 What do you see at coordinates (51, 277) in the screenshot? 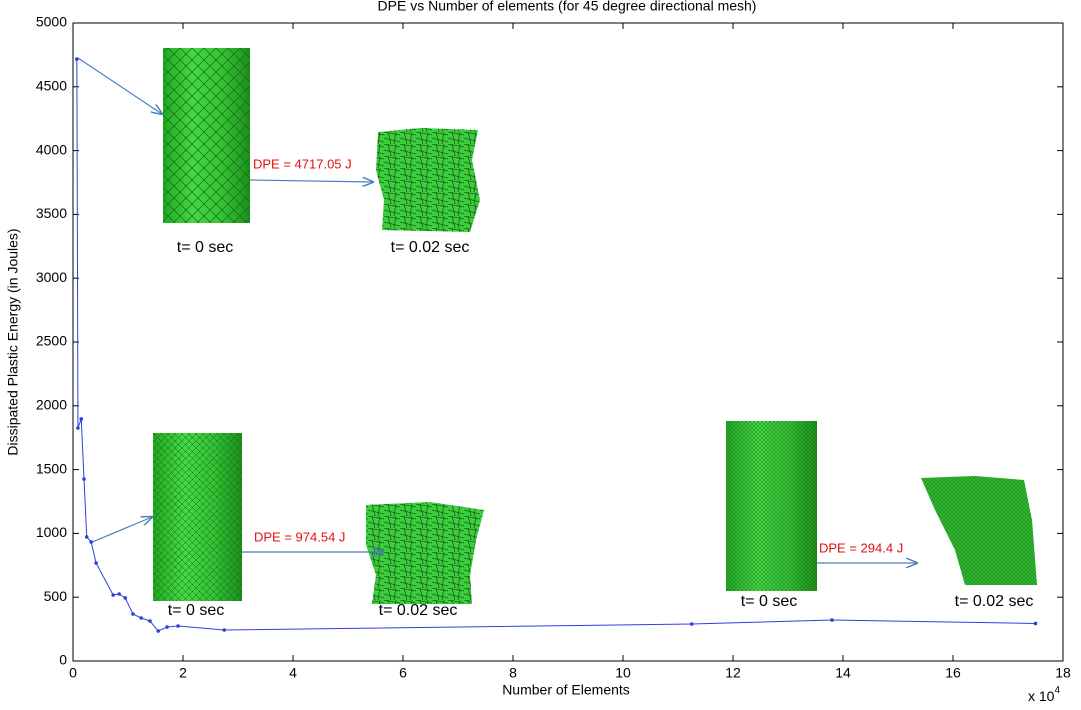
I see `y-tick-label: 3000` at bounding box center [51, 277].